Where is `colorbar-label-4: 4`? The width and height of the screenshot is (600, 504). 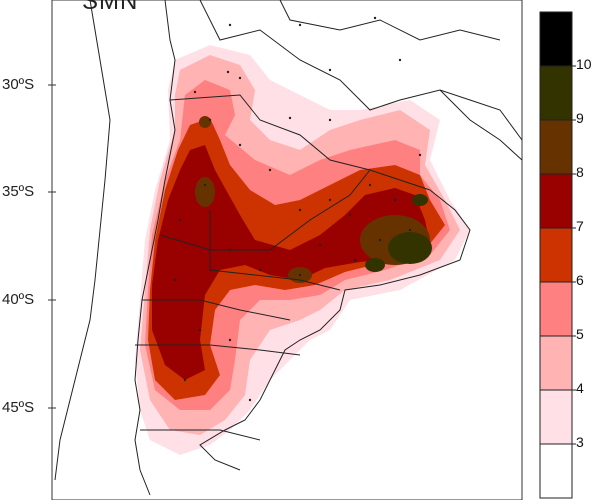
colorbar-label-4: 4 is located at coordinates (580, 388).